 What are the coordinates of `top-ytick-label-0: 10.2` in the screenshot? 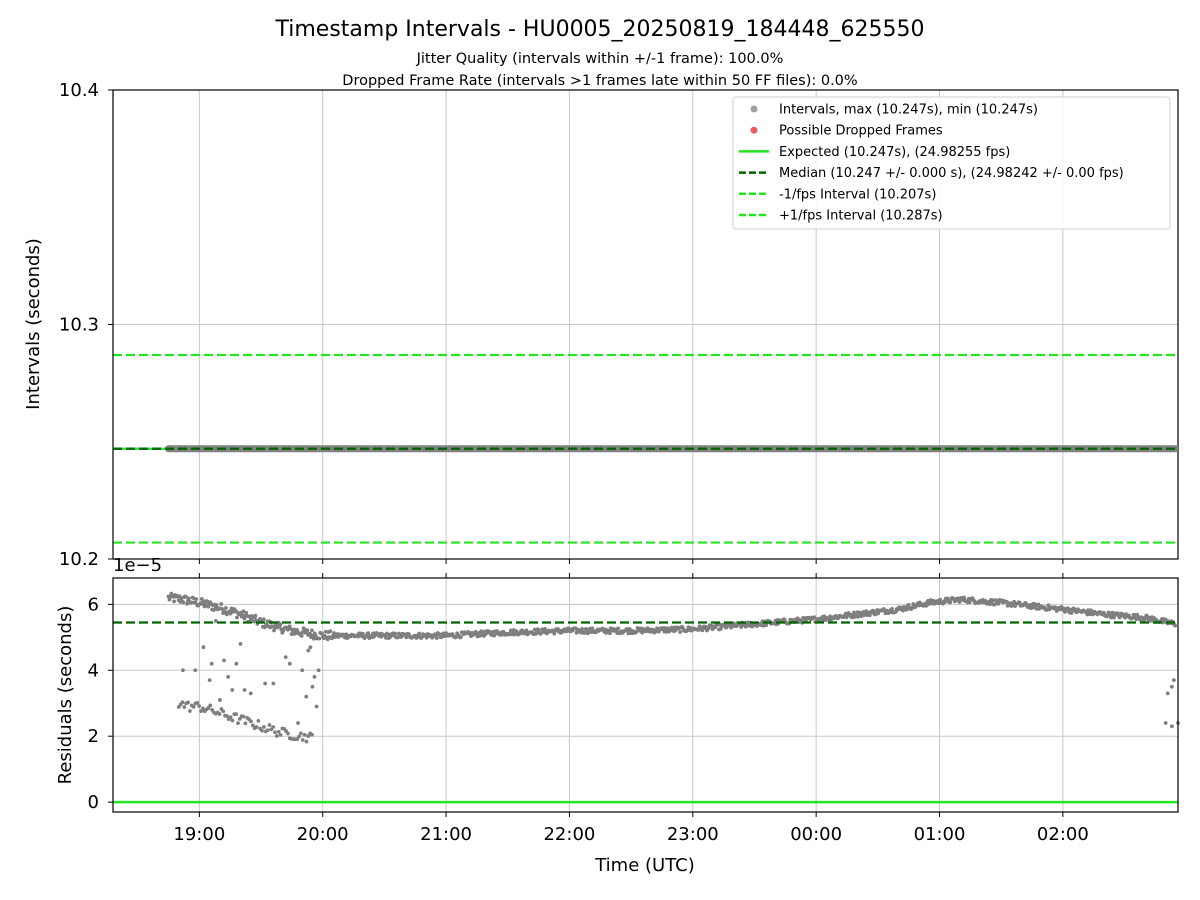 It's located at (79, 559).